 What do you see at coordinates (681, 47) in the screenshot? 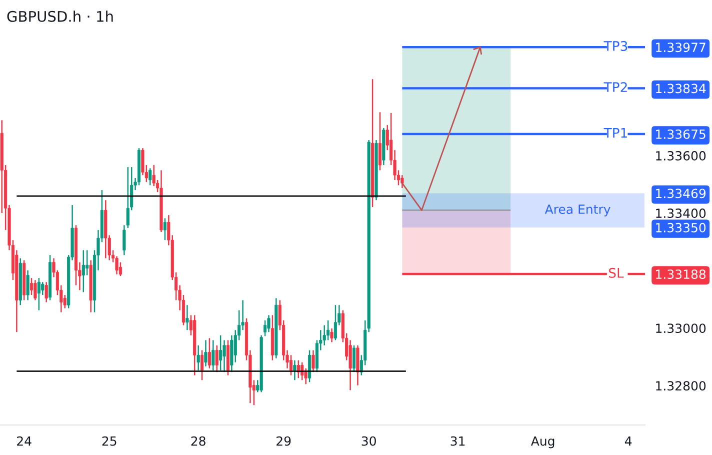
I see `y-tick-label: 1.33977` at bounding box center [681, 47].